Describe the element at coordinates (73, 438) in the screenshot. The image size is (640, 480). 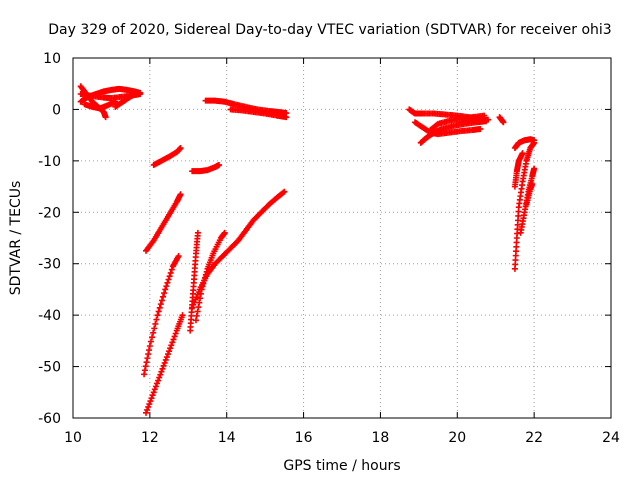
I see `x-tick-label: 10` at that location.